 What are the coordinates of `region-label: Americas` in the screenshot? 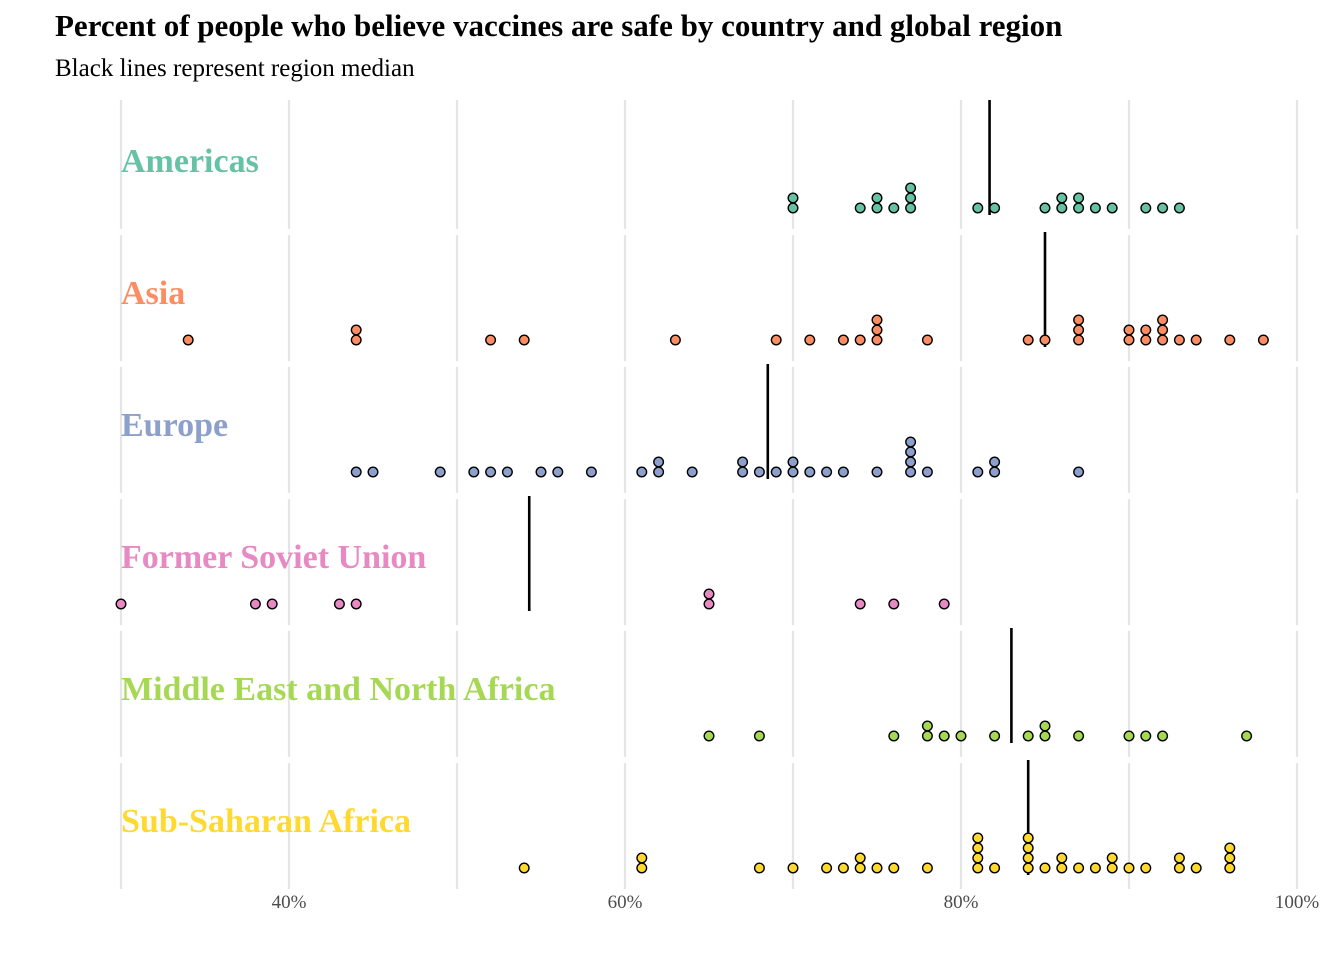 It's located at (190, 161).